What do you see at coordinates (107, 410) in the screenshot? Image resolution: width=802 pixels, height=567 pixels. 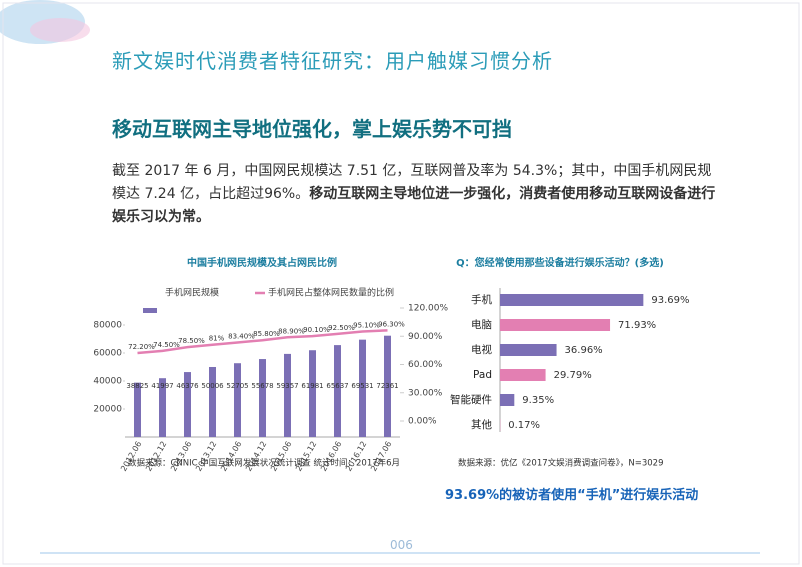 I see `y-tick-label: 20000` at bounding box center [107, 410].